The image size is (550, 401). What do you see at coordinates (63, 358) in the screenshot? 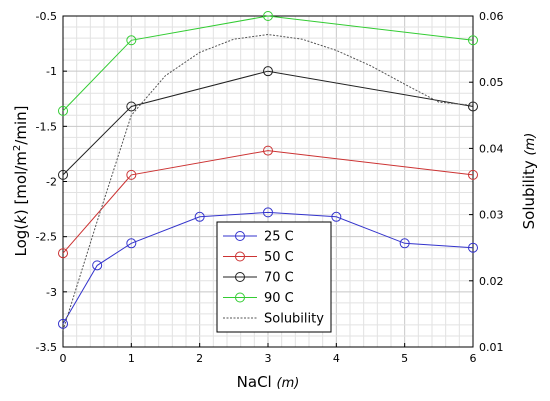
I see `x-tick-label: 0` at bounding box center [63, 358].